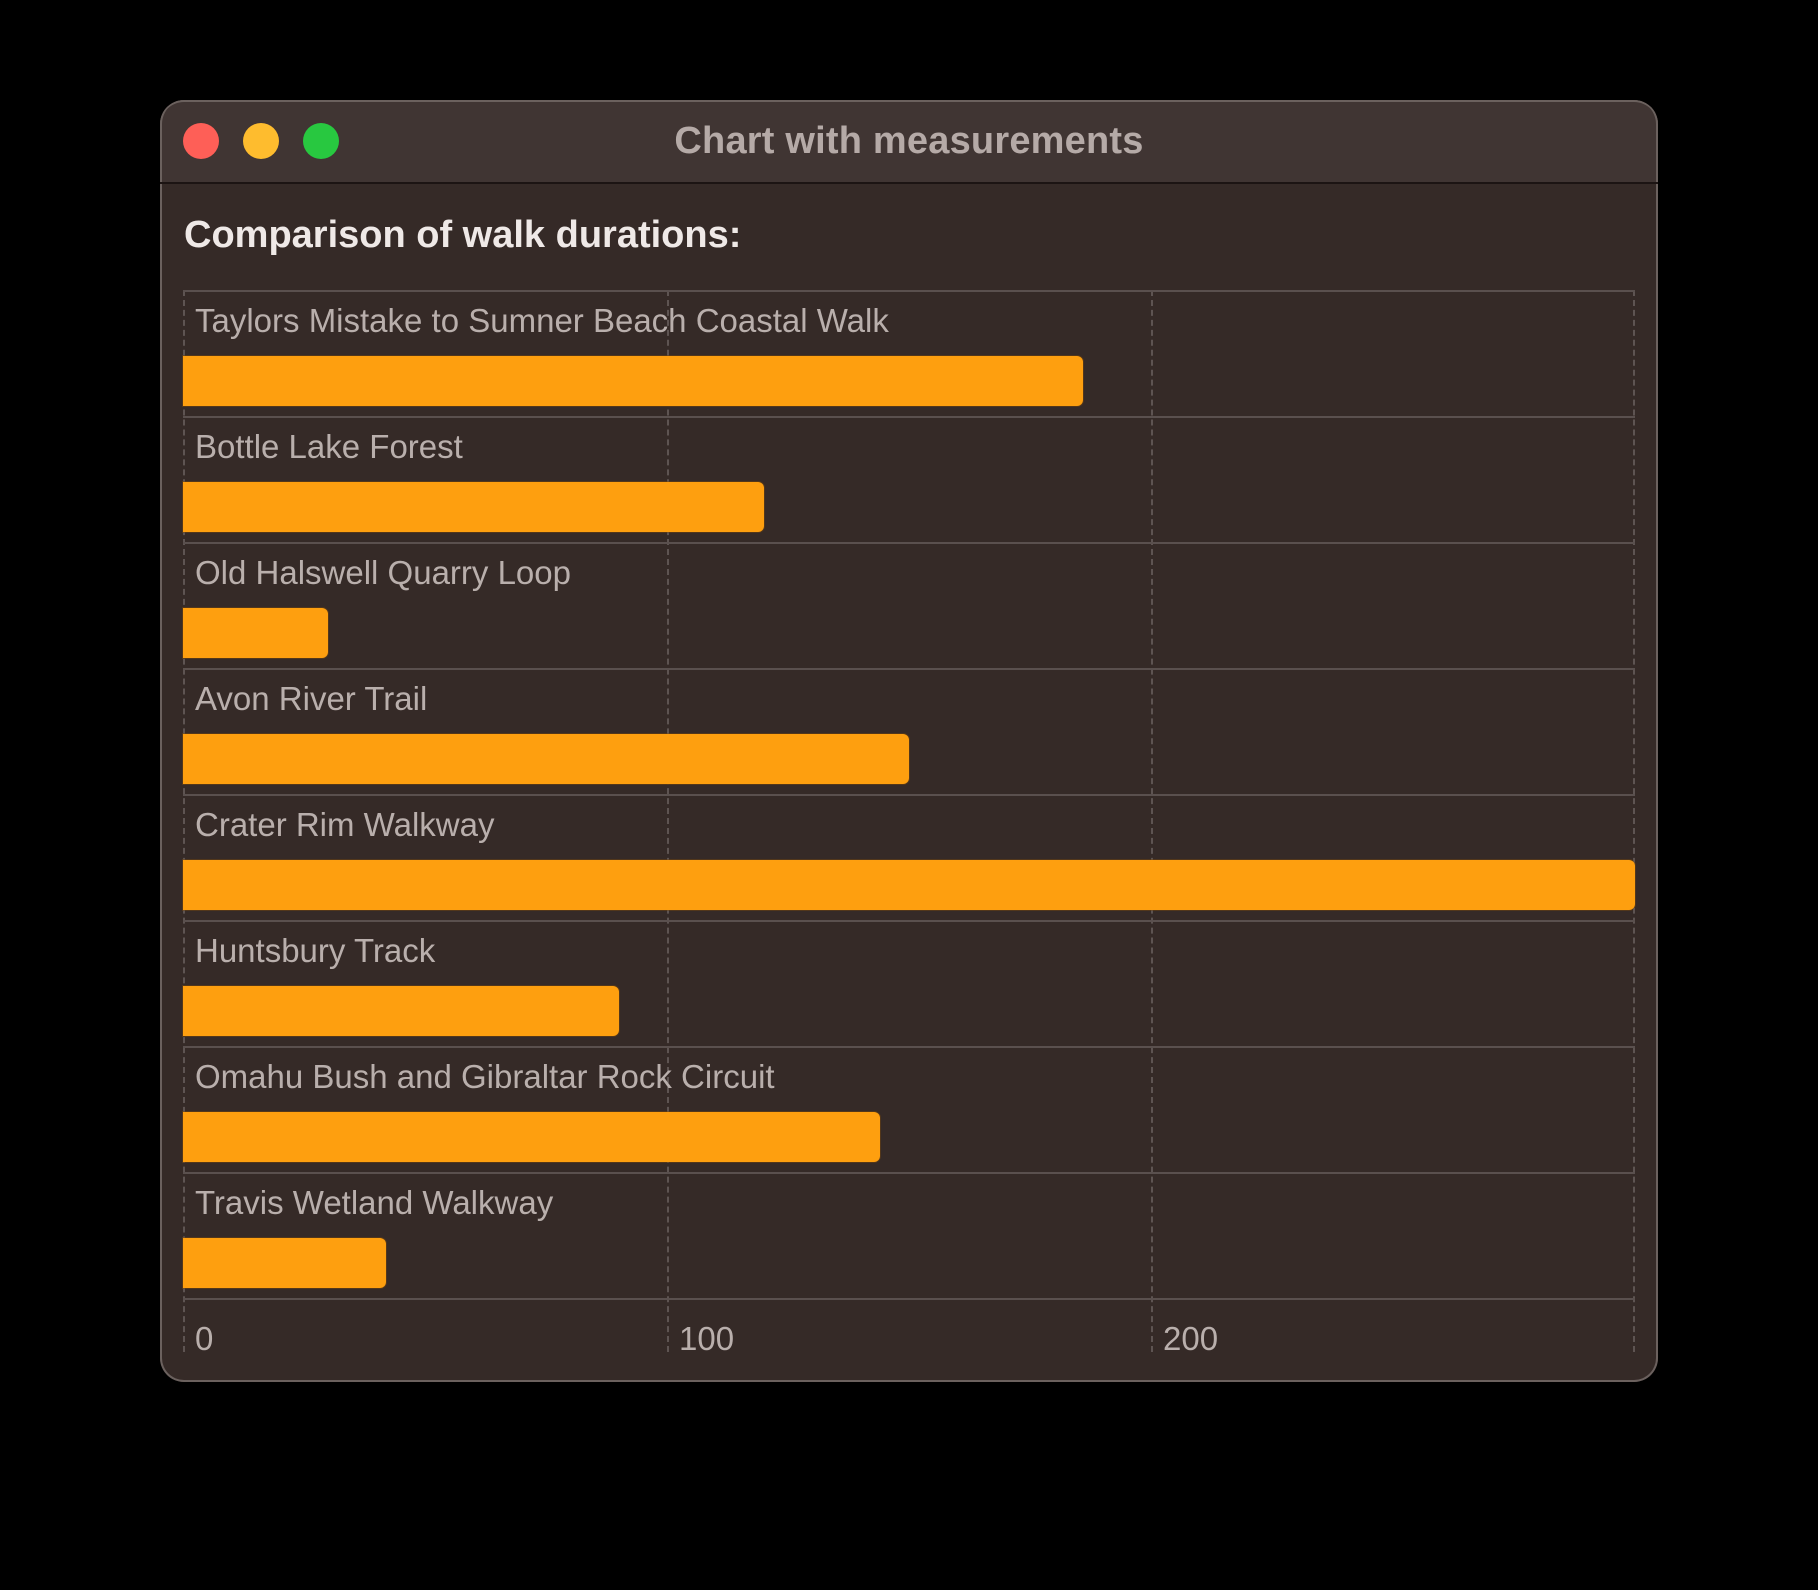  What do you see at coordinates (909, 983) in the screenshot?
I see `chart-row: Huntsbury Track` at bounding box center [909, 983].